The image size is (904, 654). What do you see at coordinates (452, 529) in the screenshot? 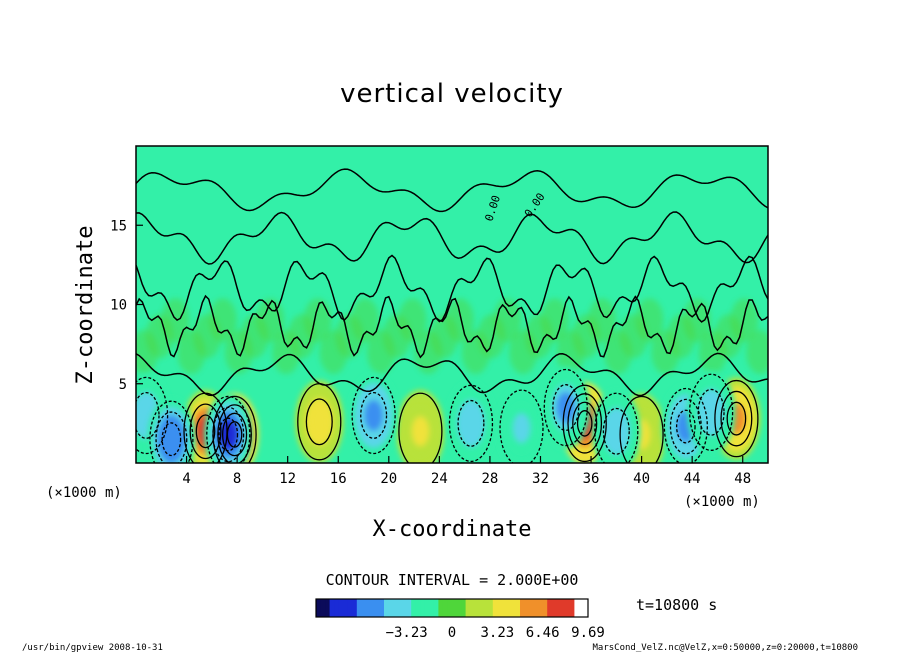
I see `x-axis-label: X-coordinate` at bounding box center [452, 529].